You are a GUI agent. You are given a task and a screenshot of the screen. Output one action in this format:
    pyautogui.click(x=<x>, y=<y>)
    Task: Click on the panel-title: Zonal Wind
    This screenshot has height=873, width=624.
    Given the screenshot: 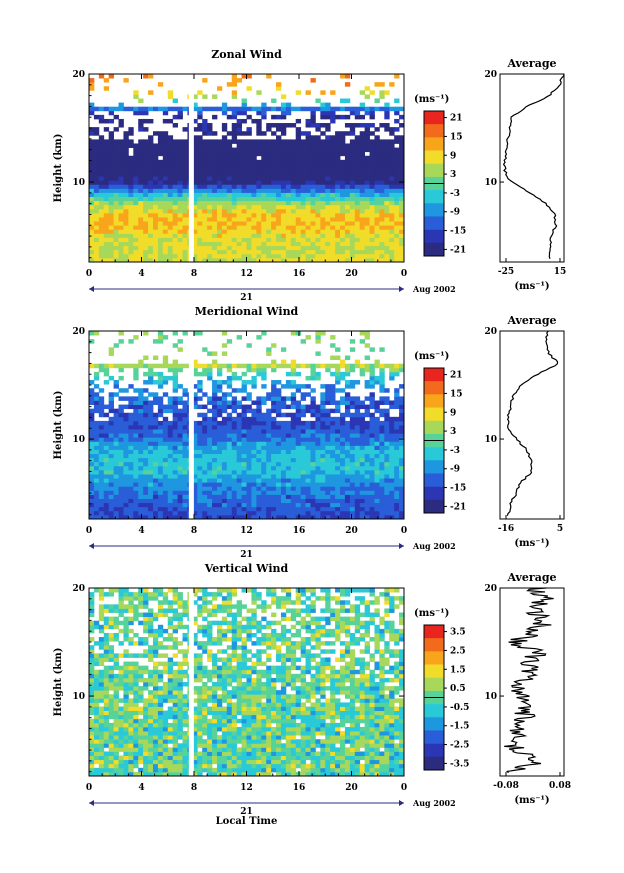 What is the action you would take?
    pyautogui.click(x=246, y=54)
    